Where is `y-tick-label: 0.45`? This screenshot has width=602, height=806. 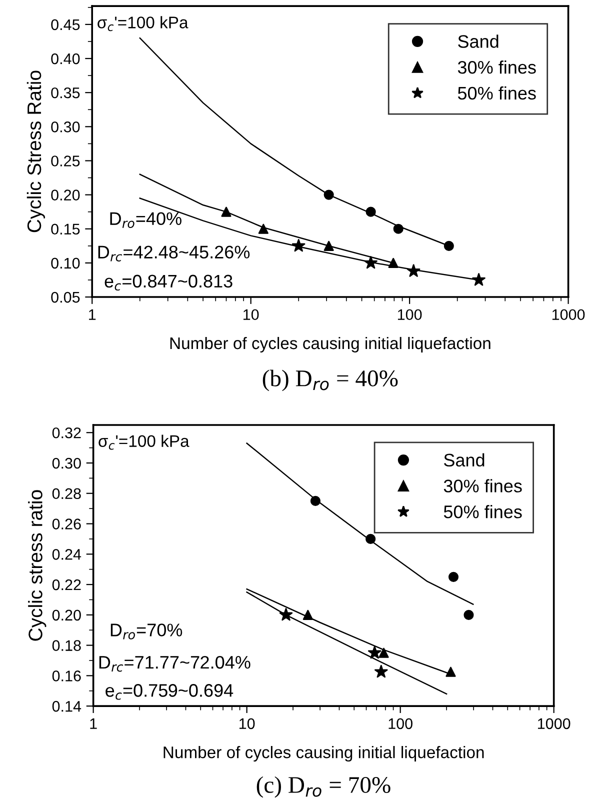
y-tick-label: 0.45 is located at coordinates (65, 24).